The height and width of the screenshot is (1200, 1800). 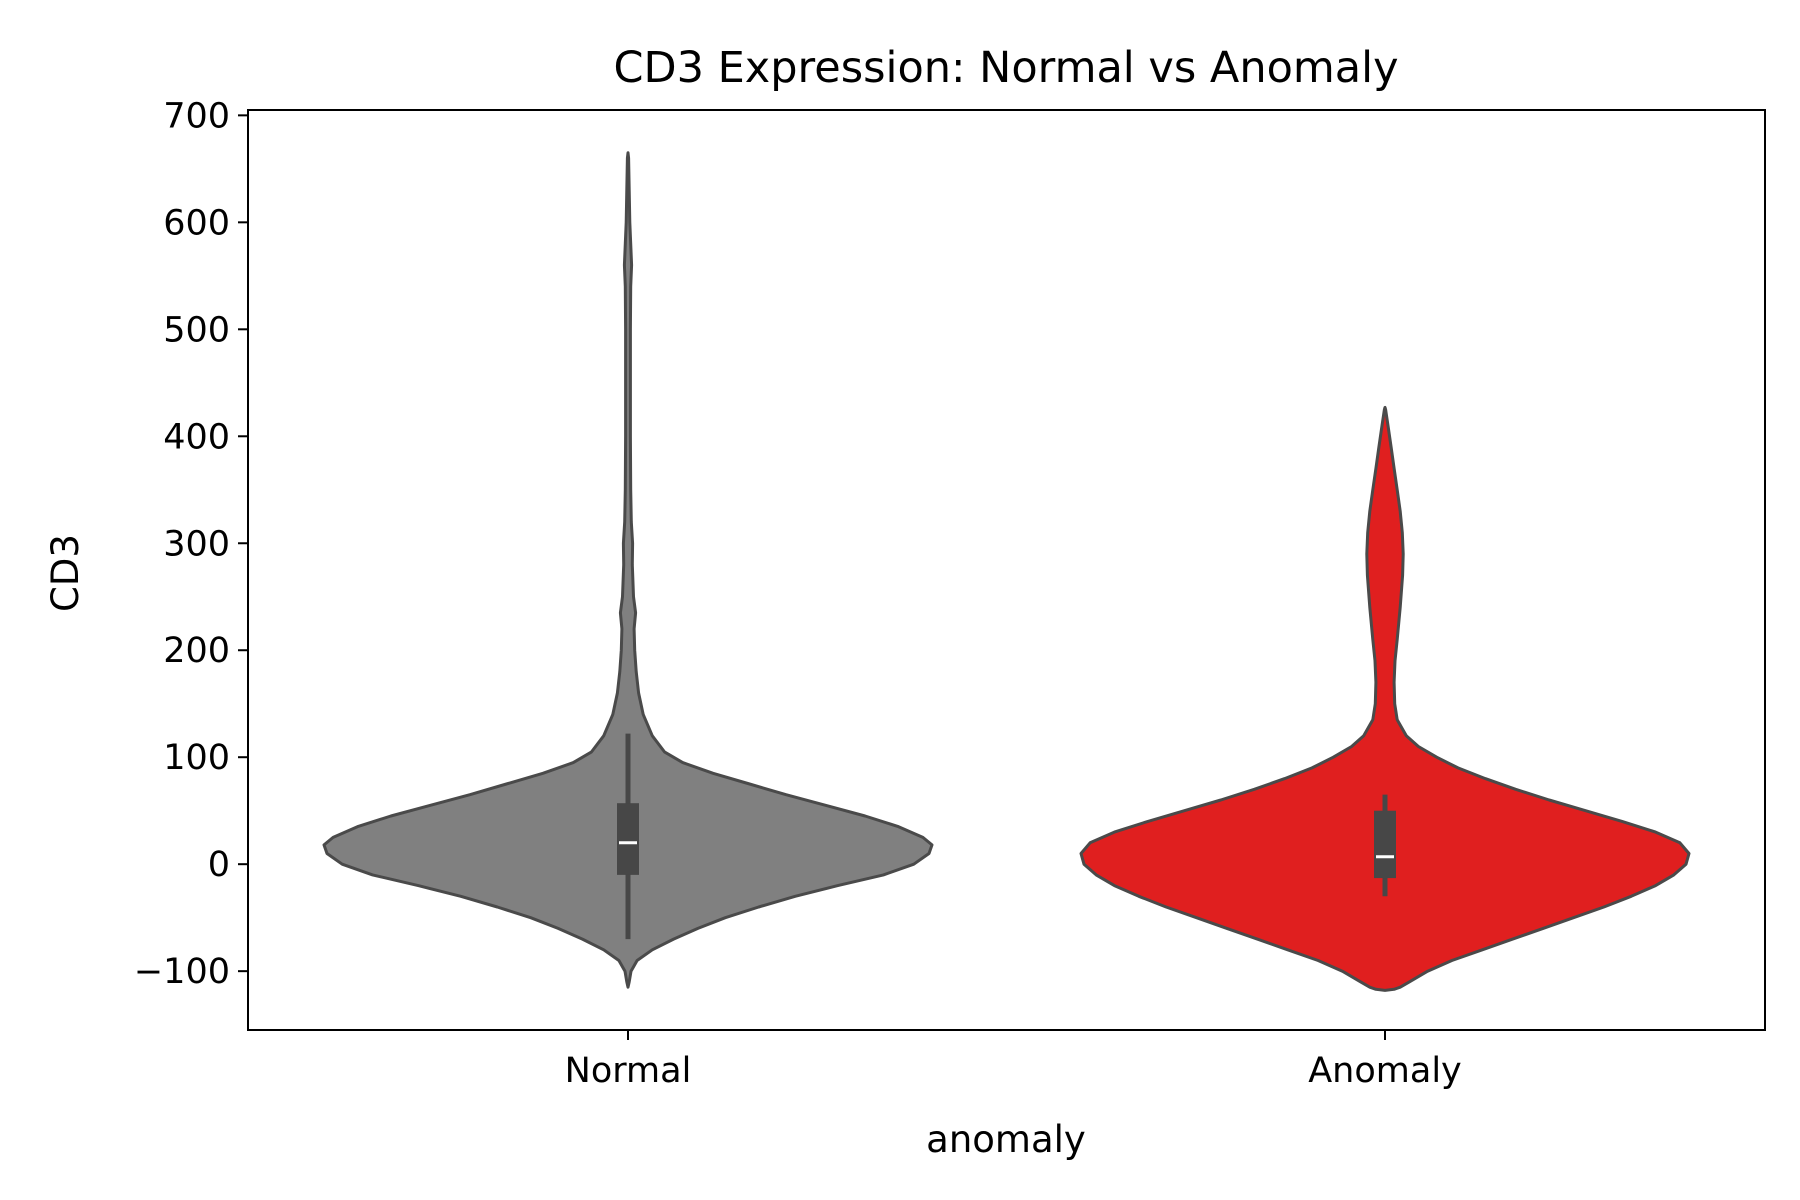 What do you see at coordinates (628, 839) in the screenshot?
I see `iqr-box-normal` at bounding box center [628, 839].